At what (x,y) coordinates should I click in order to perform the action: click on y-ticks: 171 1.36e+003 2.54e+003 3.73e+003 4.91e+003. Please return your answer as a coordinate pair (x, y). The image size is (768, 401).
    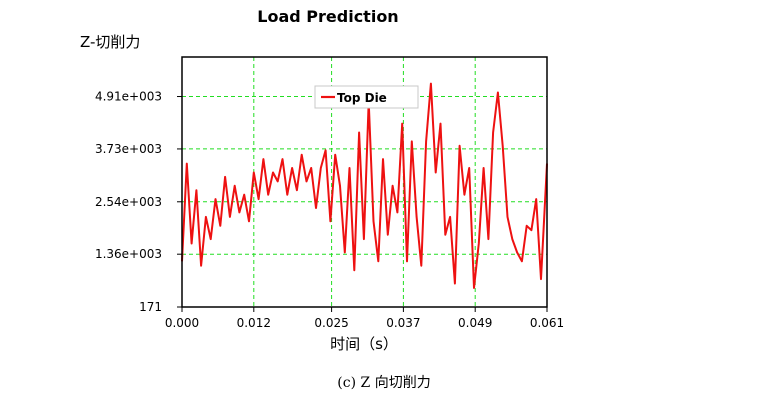
    Looking at the image, I should click on (138, 202).